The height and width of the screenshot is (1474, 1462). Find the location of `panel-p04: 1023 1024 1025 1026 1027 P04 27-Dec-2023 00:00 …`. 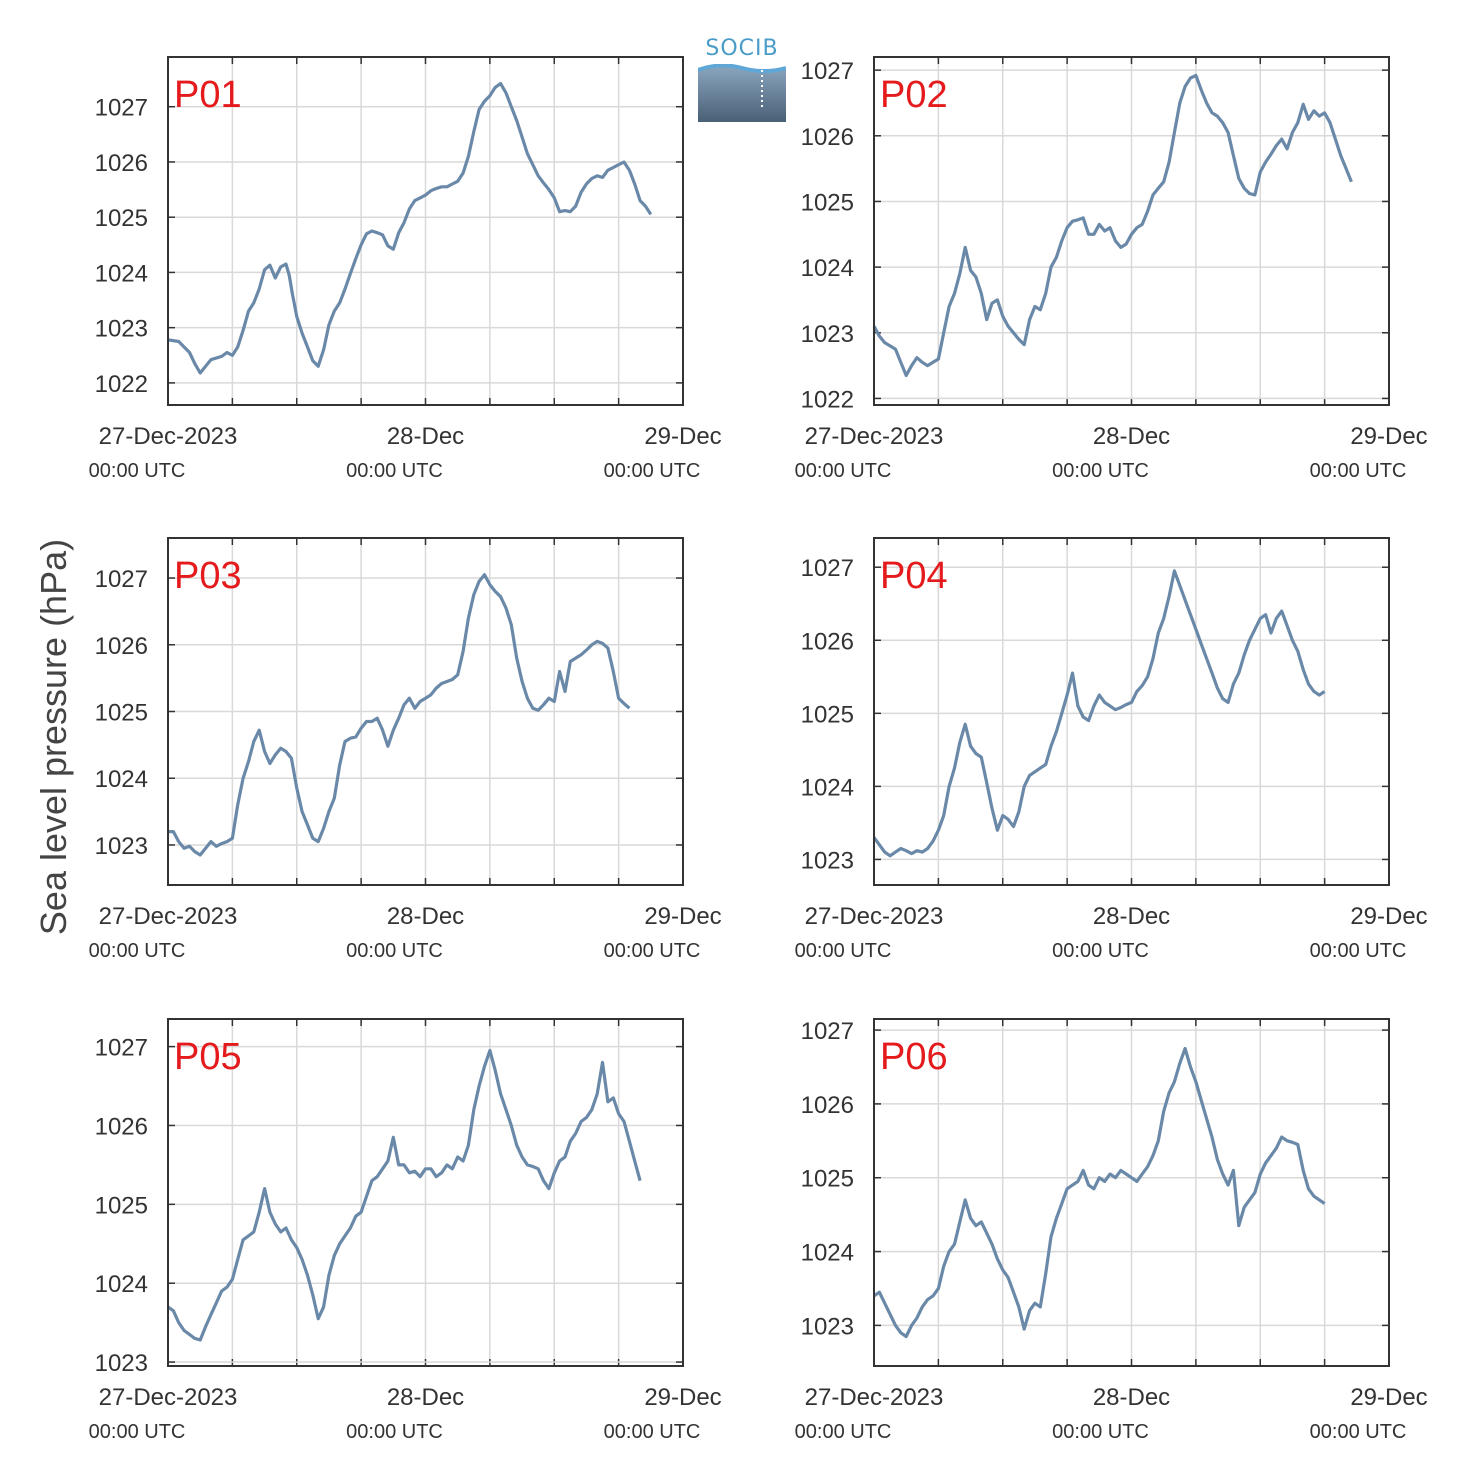

panel-p04: 1023 1024 1025 1026 1027 P04 27-Dec-2023 00:00 … is located at coordinates (1111, 749).